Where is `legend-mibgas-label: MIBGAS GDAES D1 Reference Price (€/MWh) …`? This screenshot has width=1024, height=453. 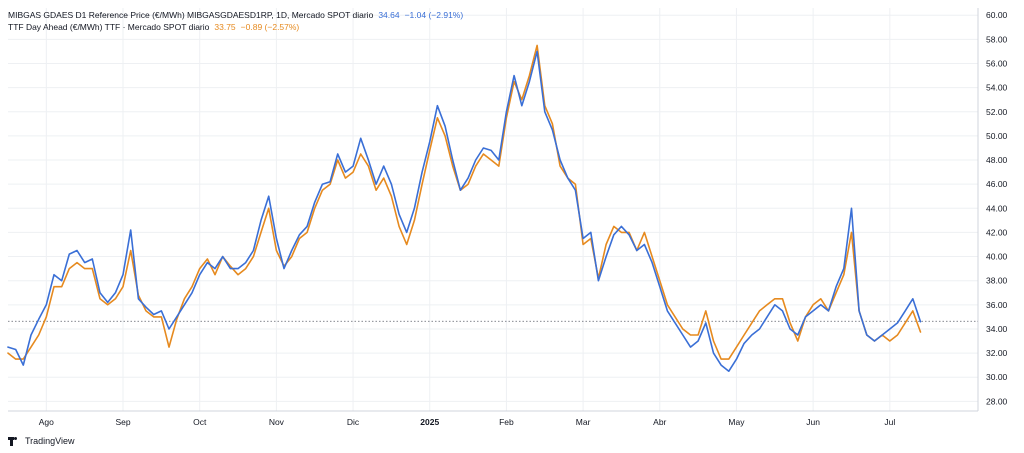 legend-mibgas-label: MIBGAS GDAES D1 Reference Price (€/MWh) … is located at coordinates (191, 15).